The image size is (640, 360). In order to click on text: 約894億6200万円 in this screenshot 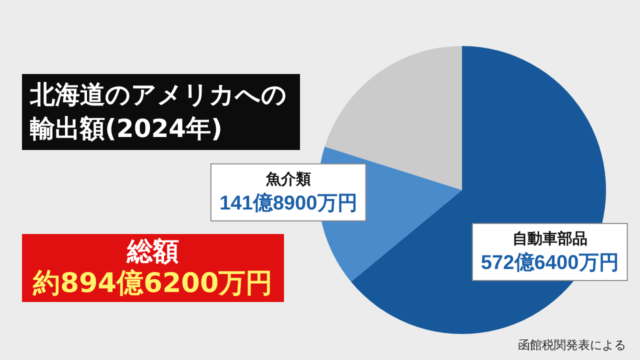, I will do `click(153, 284)`.